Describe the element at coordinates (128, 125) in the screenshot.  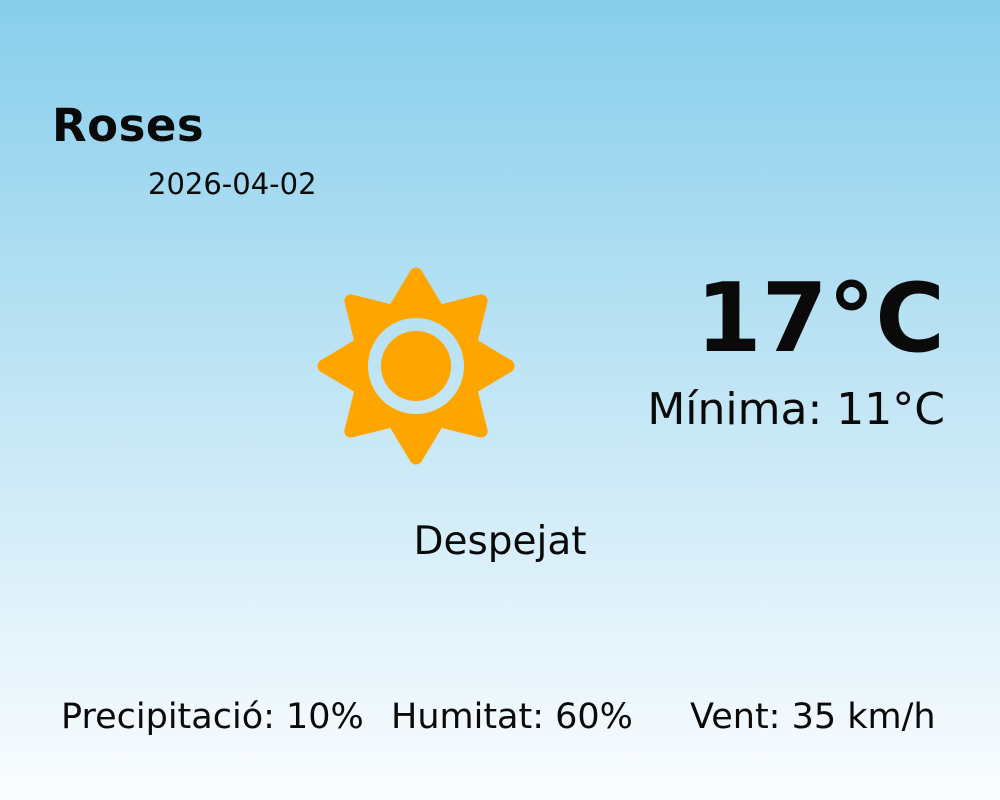
I see `city-title: Roses` at that location.